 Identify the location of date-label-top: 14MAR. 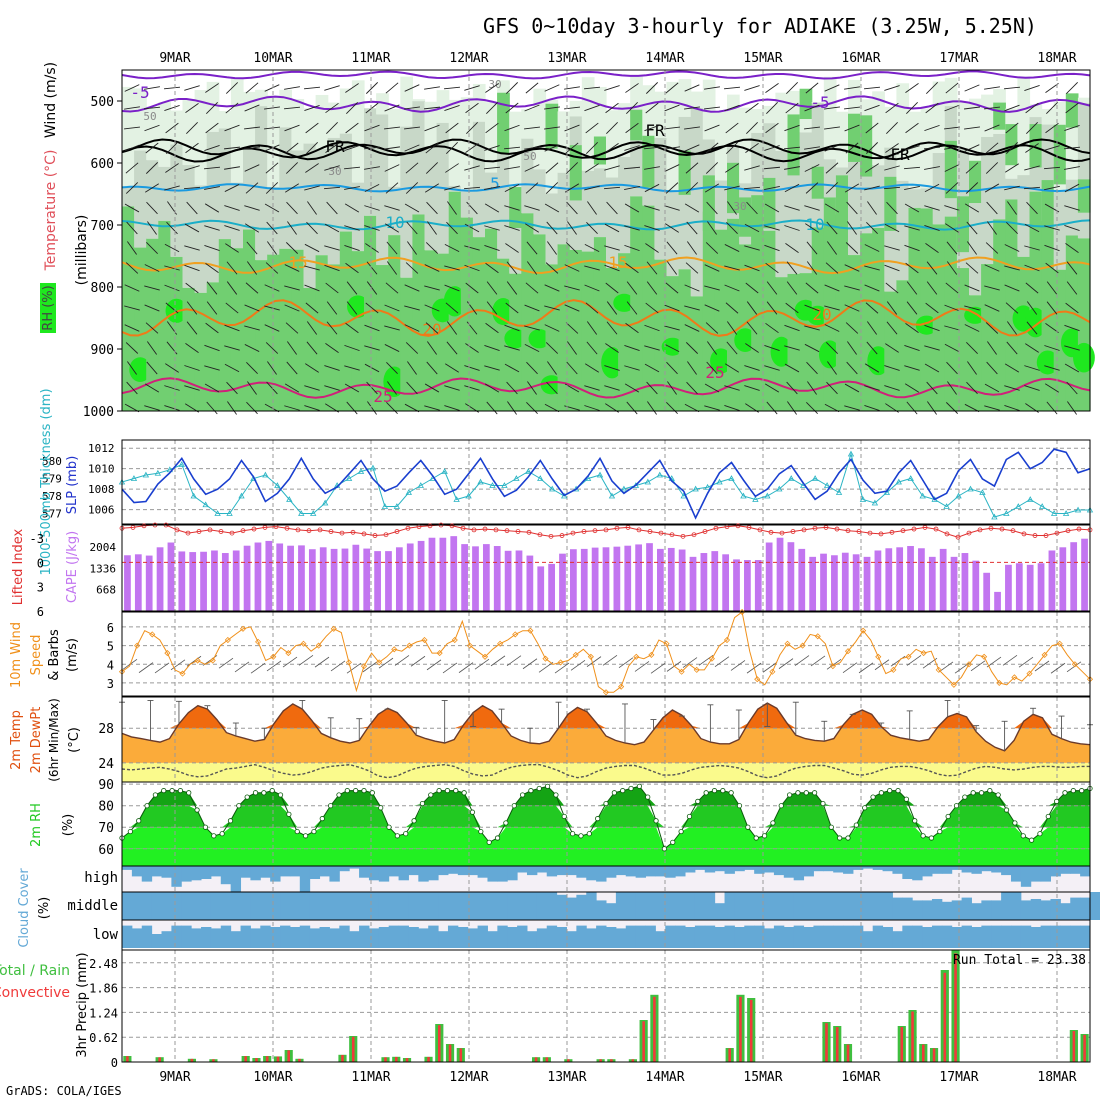
(664, 58).